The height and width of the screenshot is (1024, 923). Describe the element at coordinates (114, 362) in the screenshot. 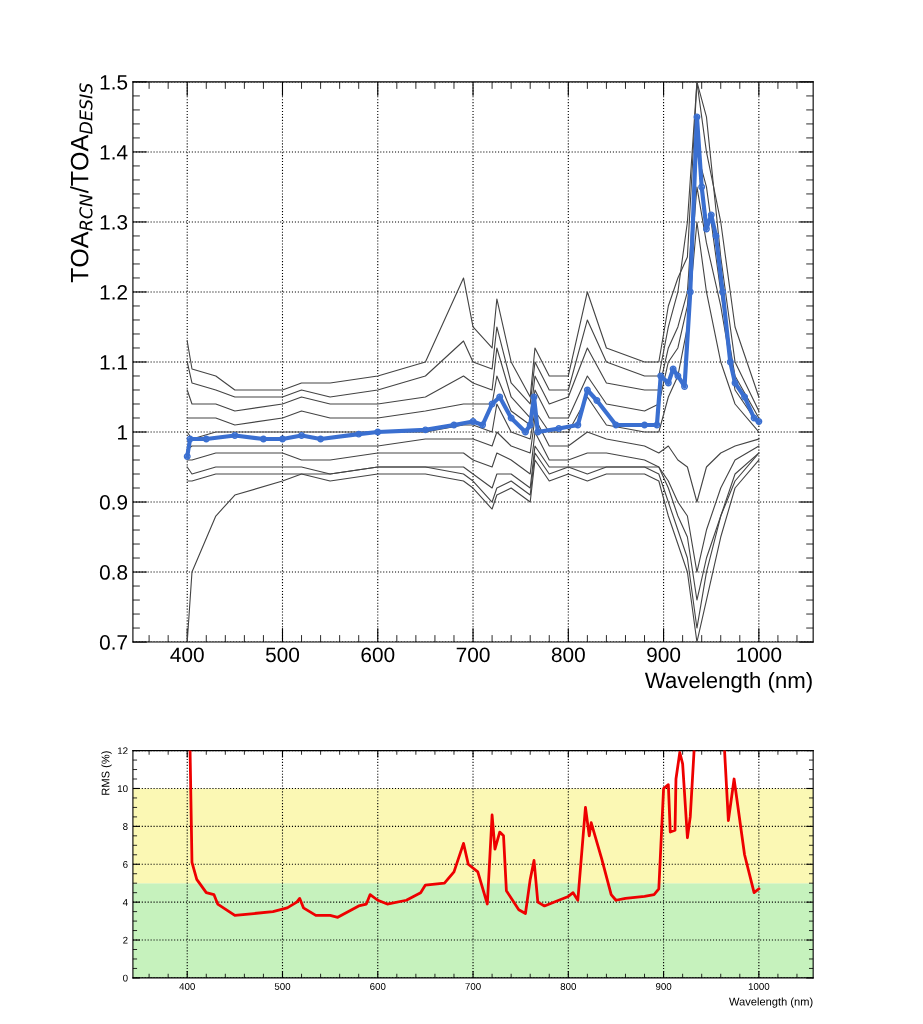

I see `y-tick-label: 1.1` at that location.